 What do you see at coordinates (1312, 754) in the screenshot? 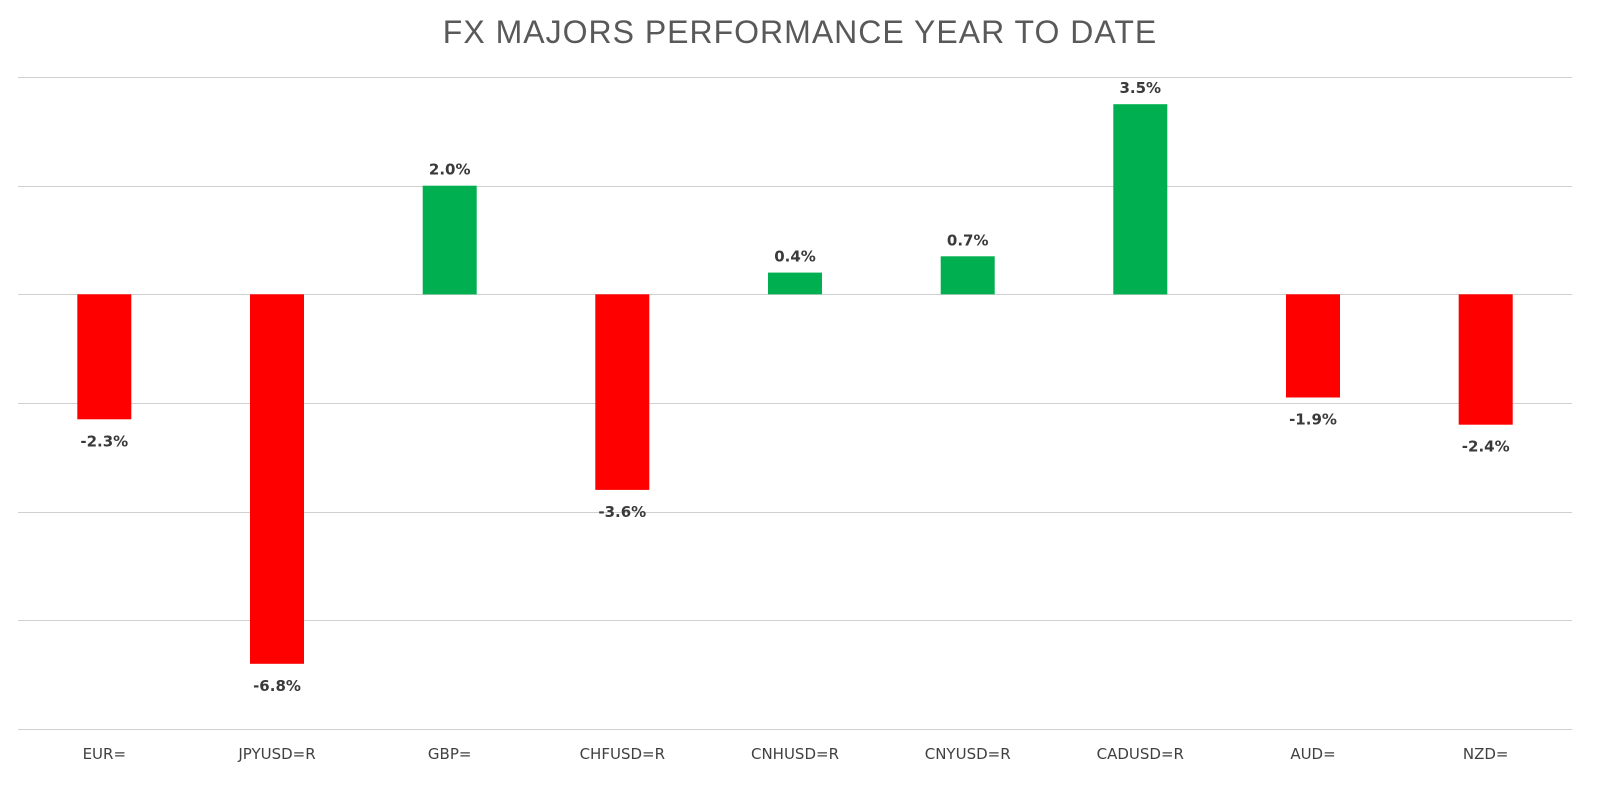
I see `x-tick-label-aud: AUD=` at bounding box center [1312, 754].